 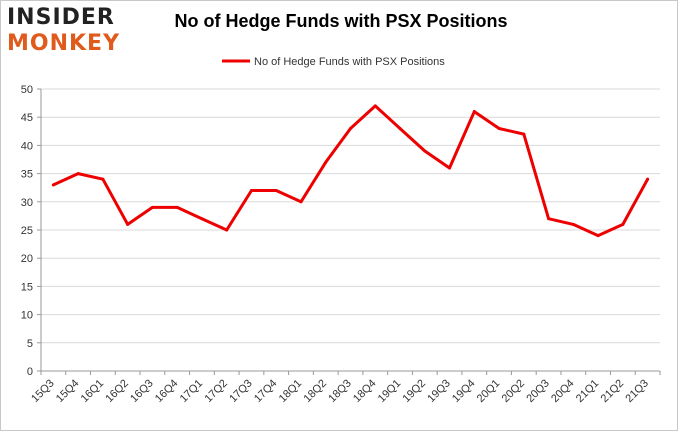 What do you see at coordinates (216, 391) in the screenshot?
I see `x-tick-label: 17Q2` at bounding box center [216, 391].